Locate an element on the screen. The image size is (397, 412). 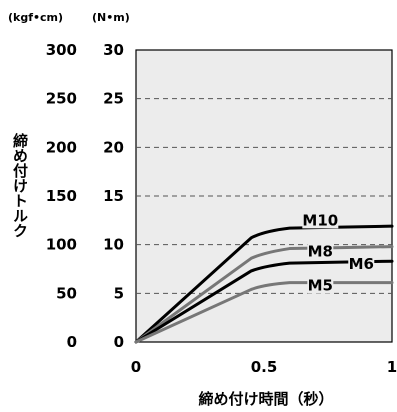
y-tick-label: 0 is located at coordinates (119, 342).